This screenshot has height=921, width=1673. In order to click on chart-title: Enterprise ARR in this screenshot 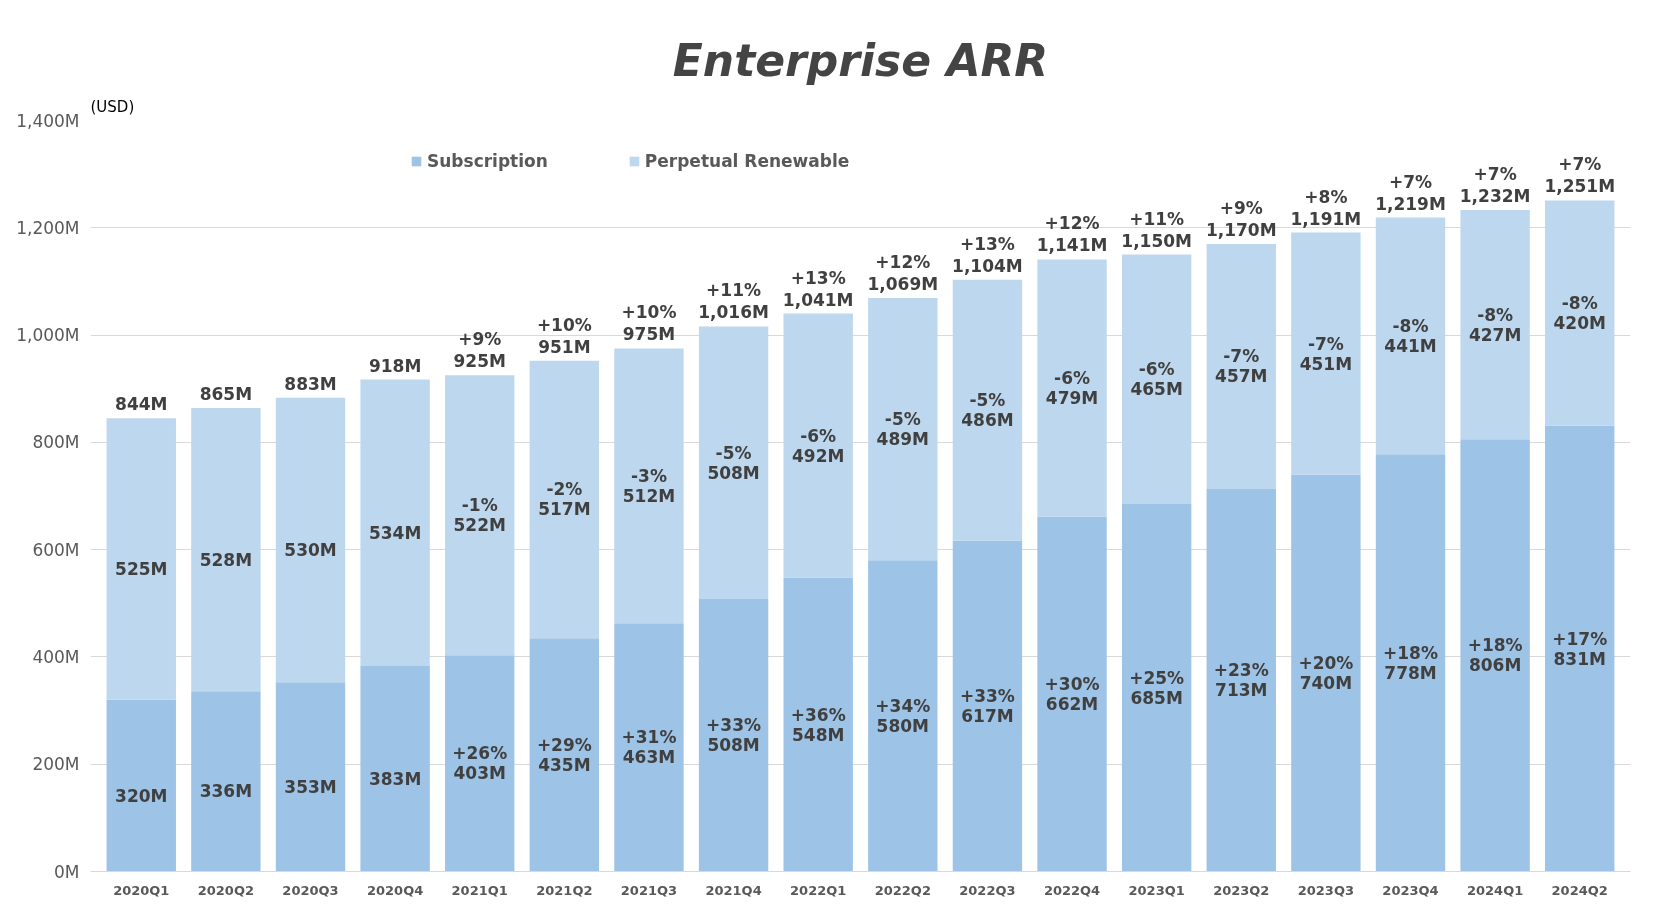, I will do `click(860, 60)`.